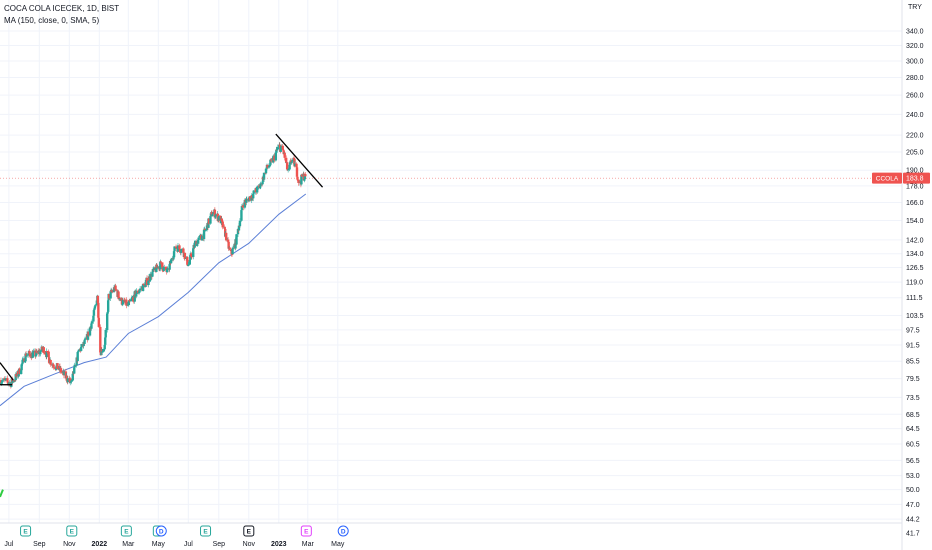 The image size is (932, 550). Describe the element at coordinates (915, 115) in the screenshot. I see `price-tick-label: 240.0` at that location.